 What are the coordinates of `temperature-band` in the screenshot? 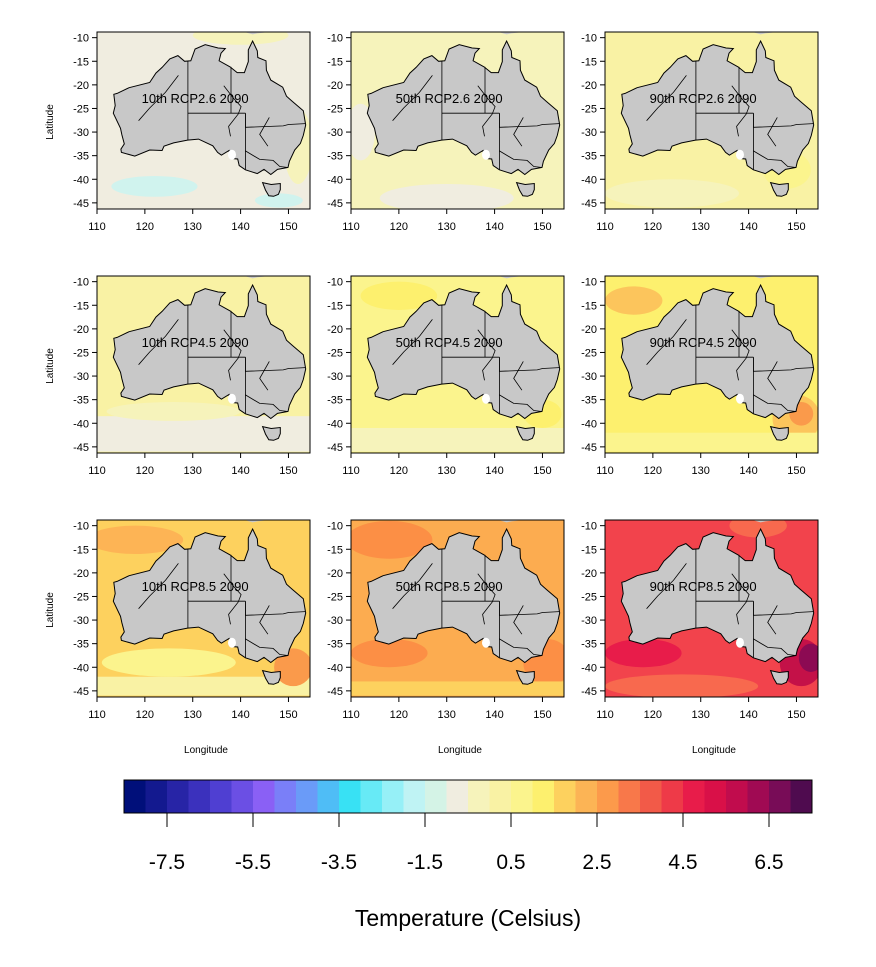 It's located at (203, 686).